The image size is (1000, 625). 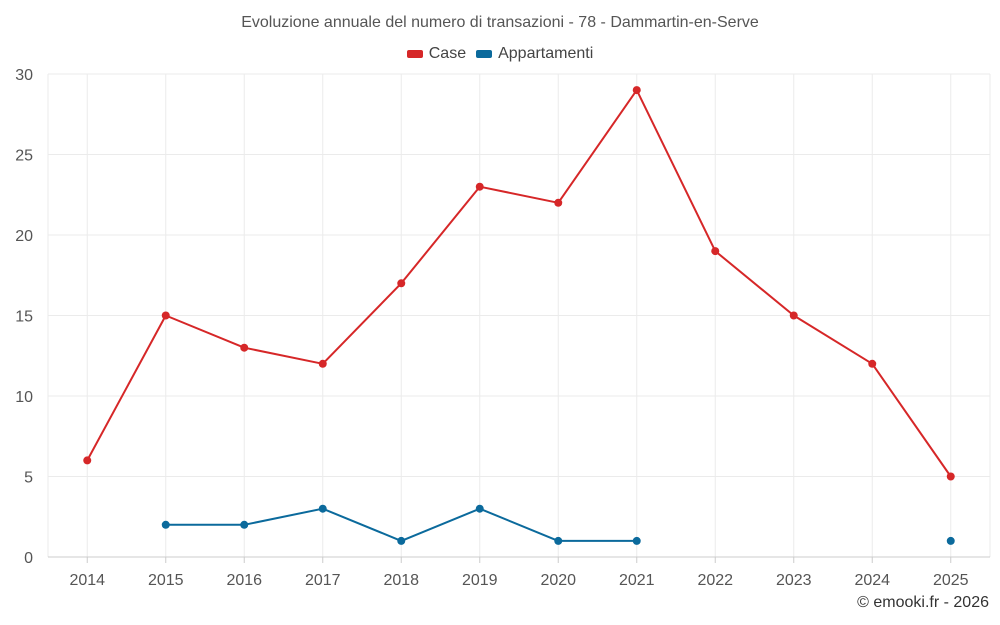 I want to click on data-point-appartamenti-2020, so click(x=558, y=540).